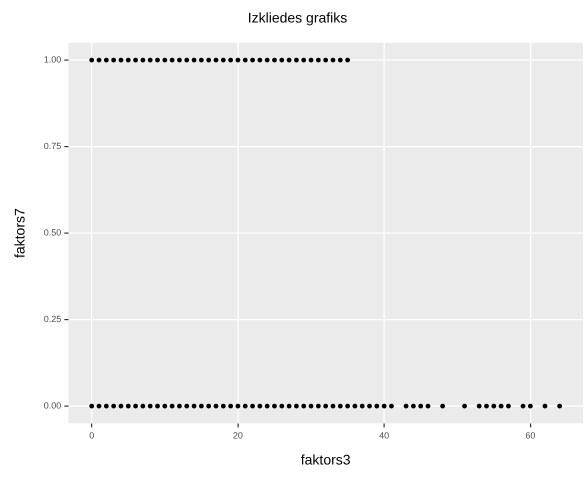 The image size is (587, 481). I want to click on x-tick-label: 20, so click(237, 435).